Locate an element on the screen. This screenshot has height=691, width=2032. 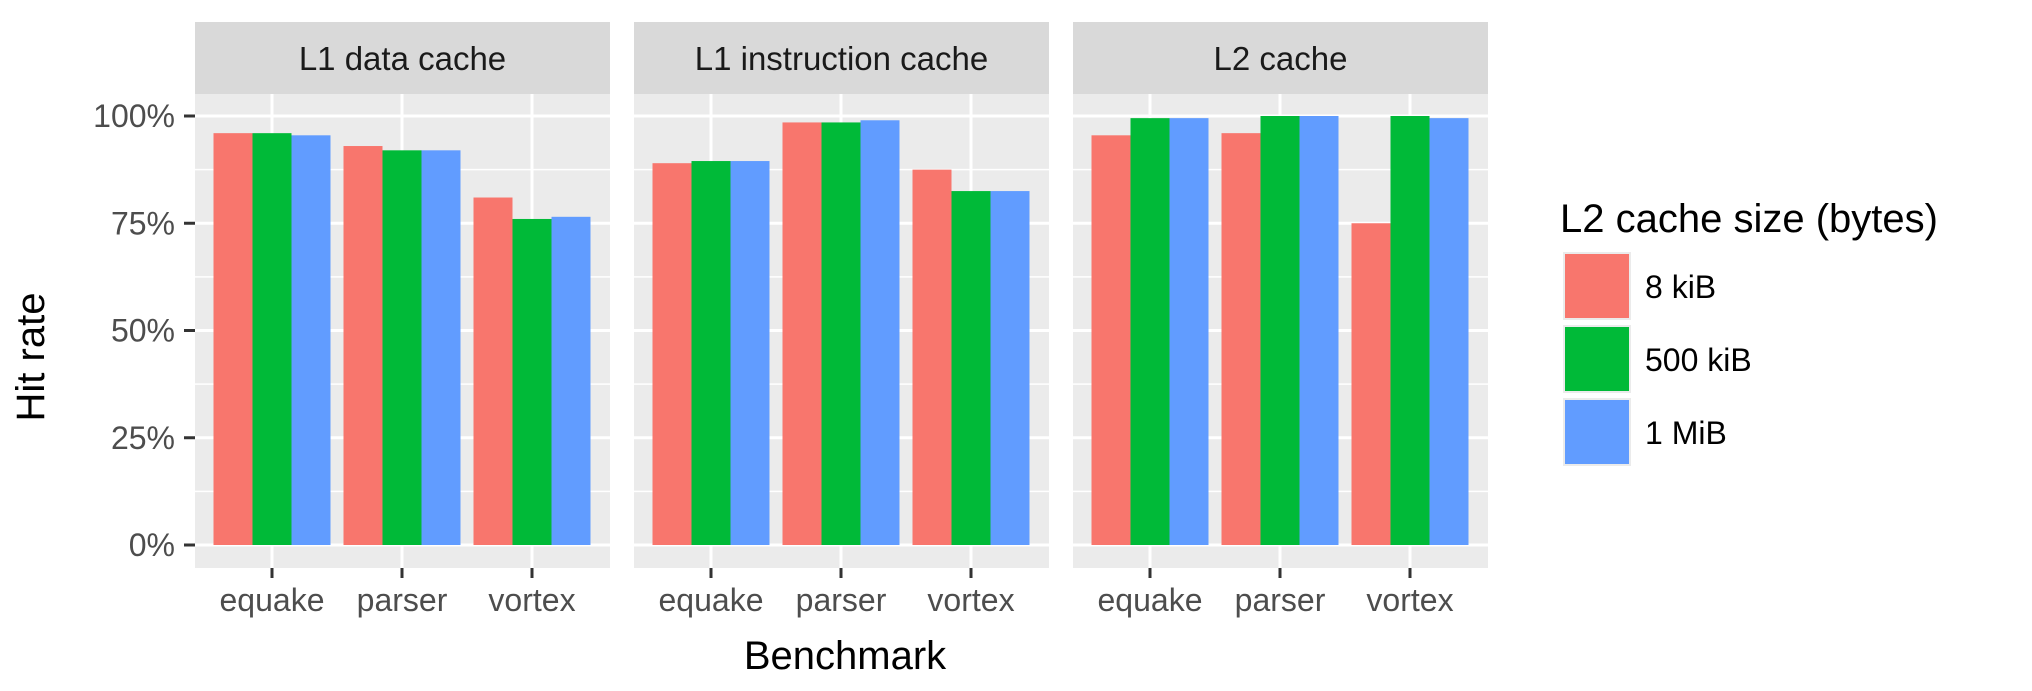
y-tick-label: 0% is located at coordinates (152, 545).